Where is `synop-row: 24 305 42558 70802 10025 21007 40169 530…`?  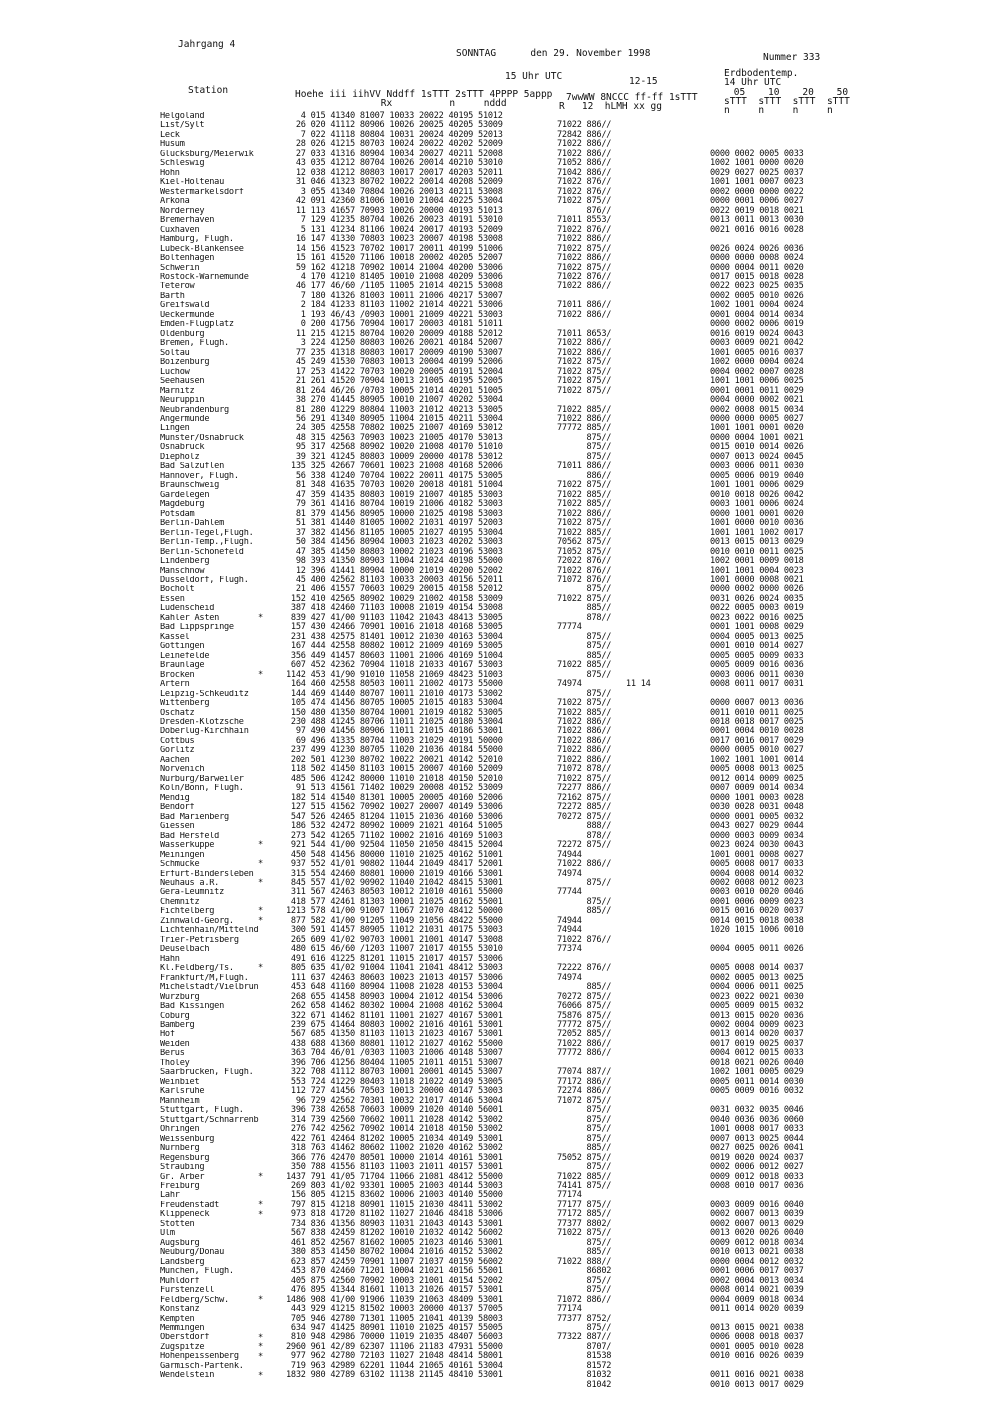 synop-row: 24 305 42558 70802 10025 21007 40169 530… is located at coordinates (394, 428).